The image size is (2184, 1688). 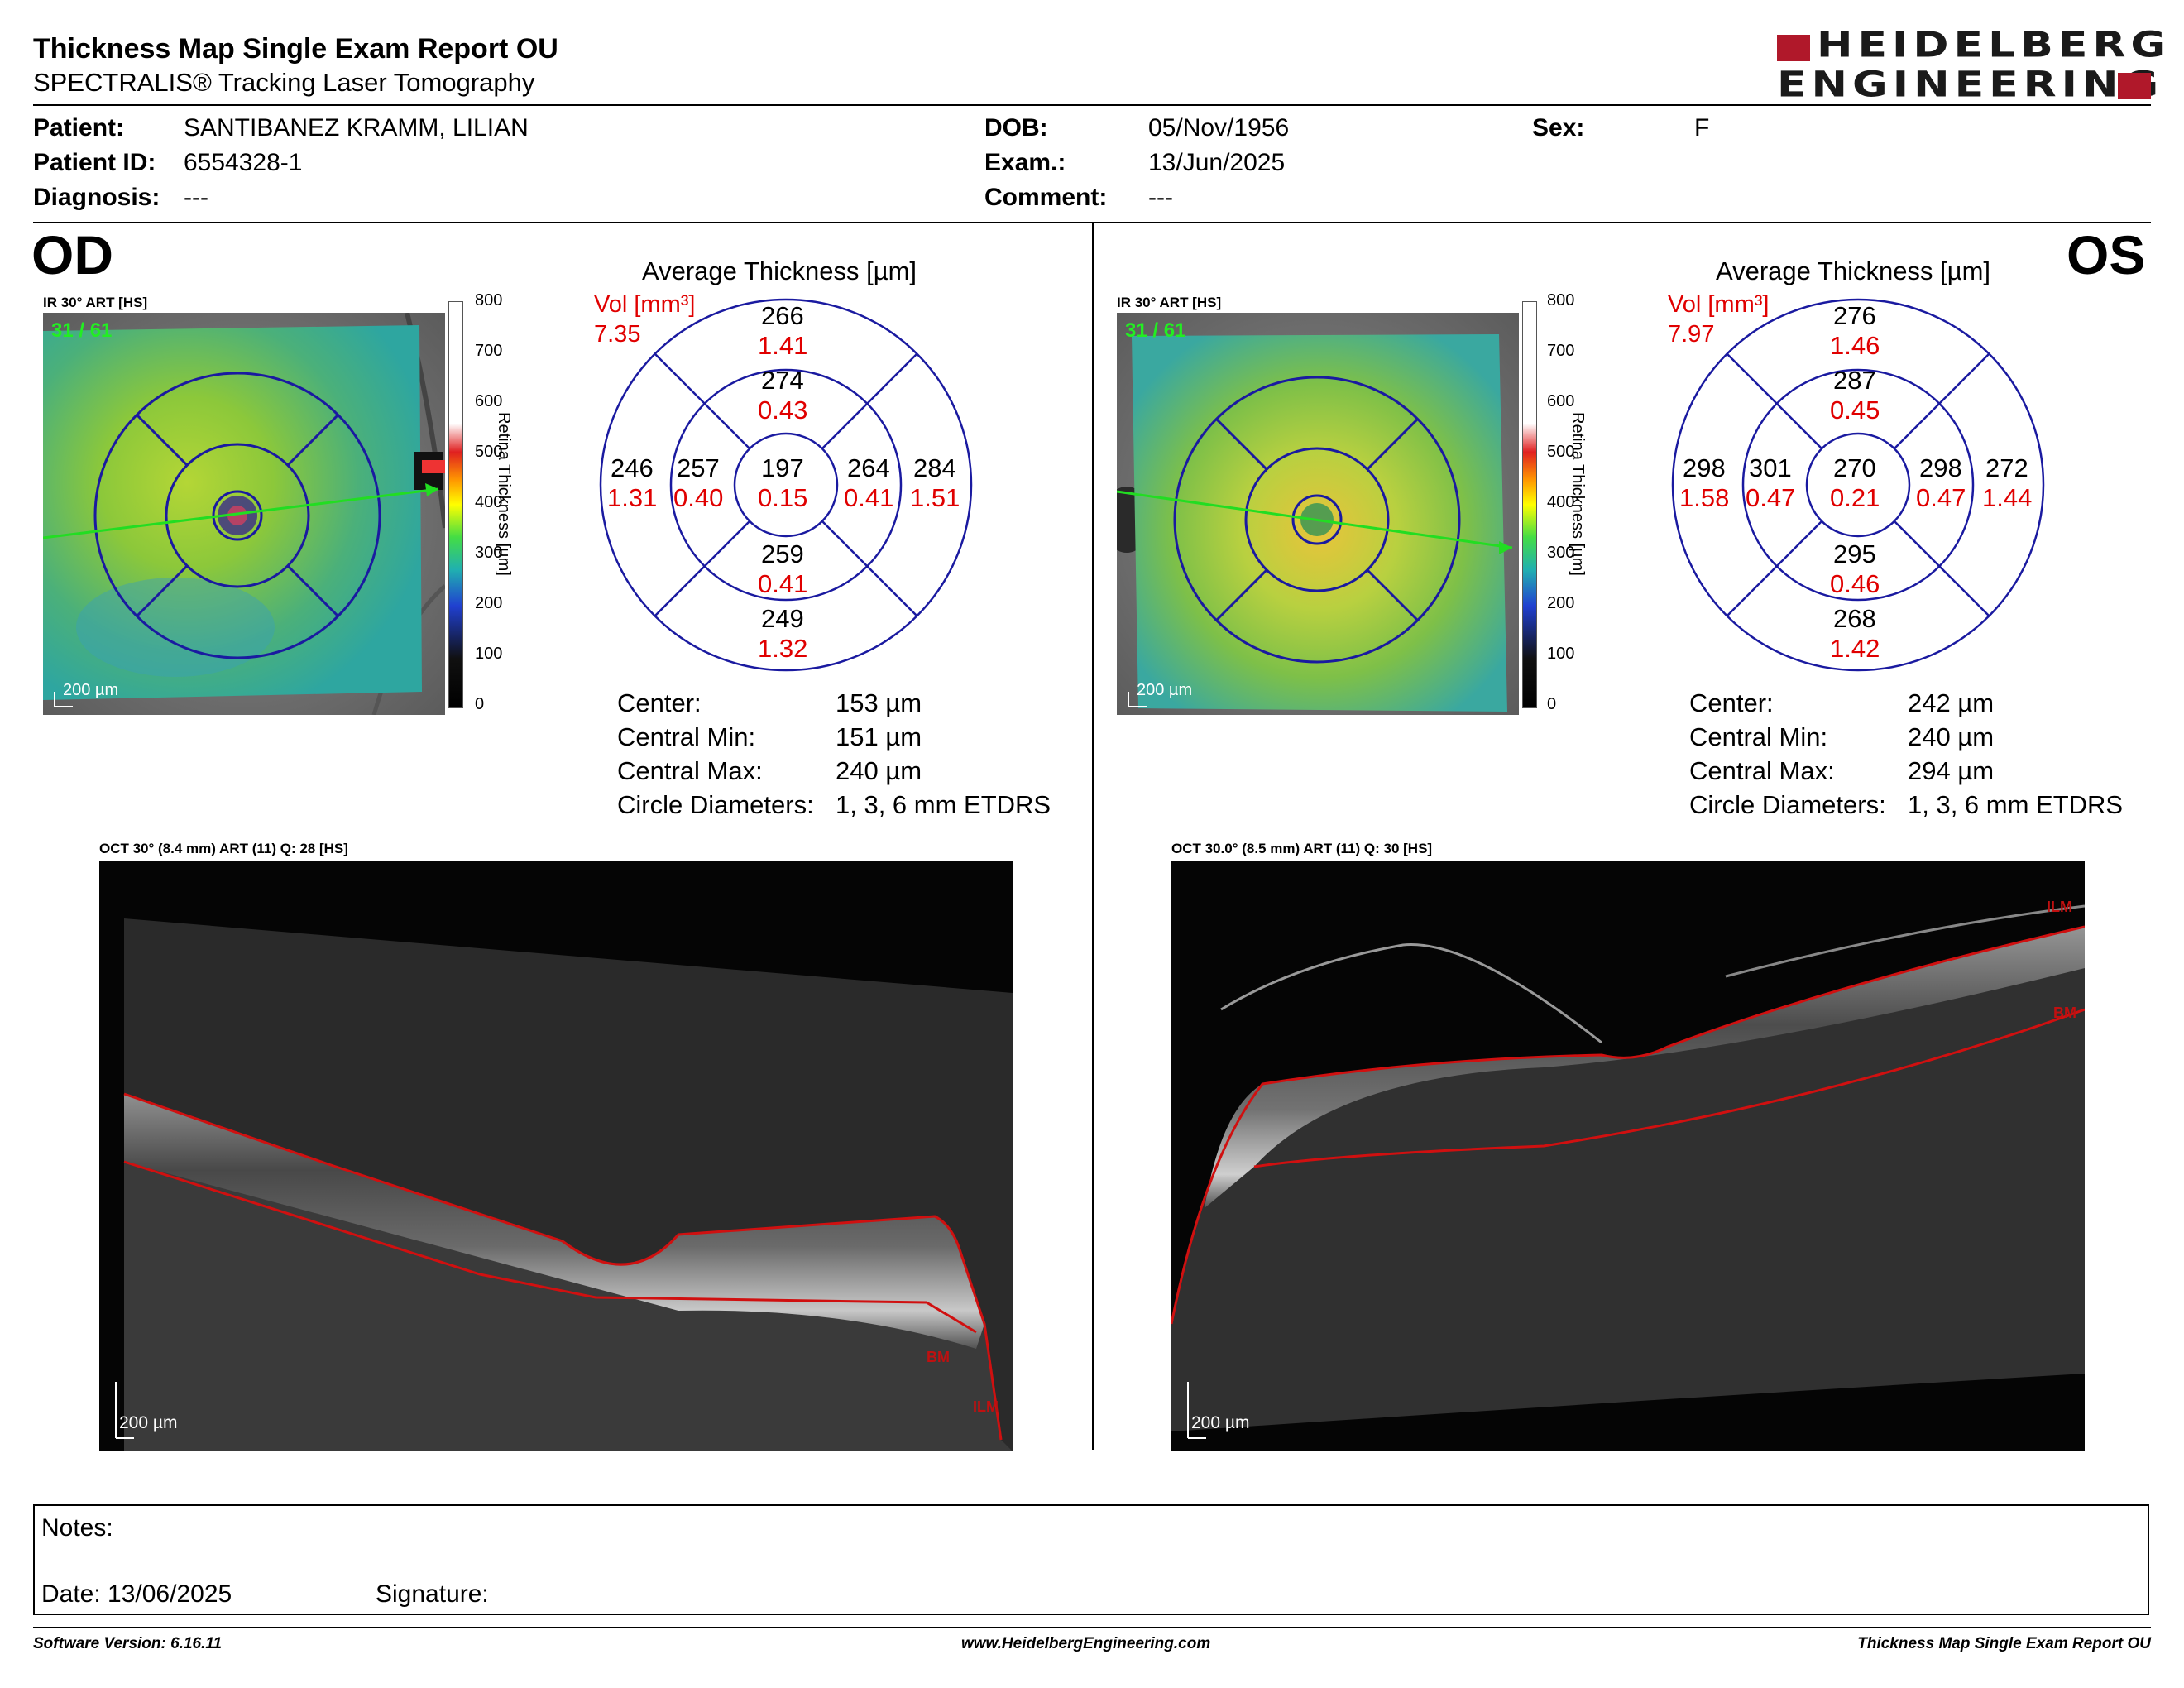 I want to click on patient-id: 6554328-1, so click(x=243, y=162).